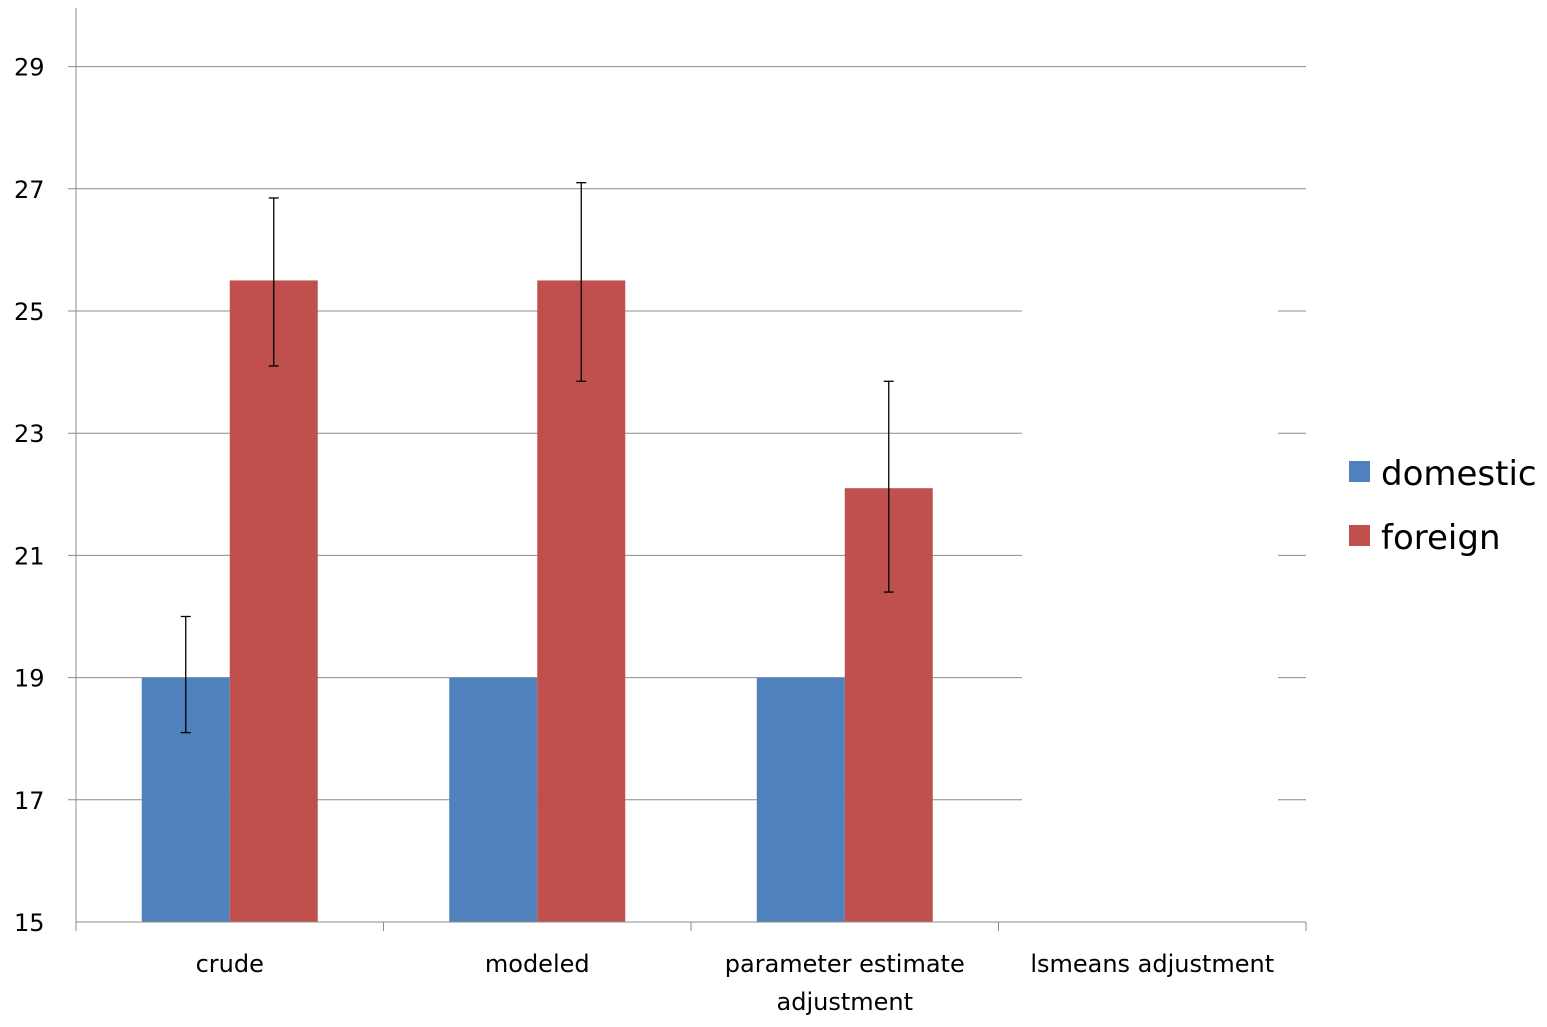 The height and width of the screenshot is (1027, 1547). I want to click on x-tick-label: parameter estimate, so click(845, 964).